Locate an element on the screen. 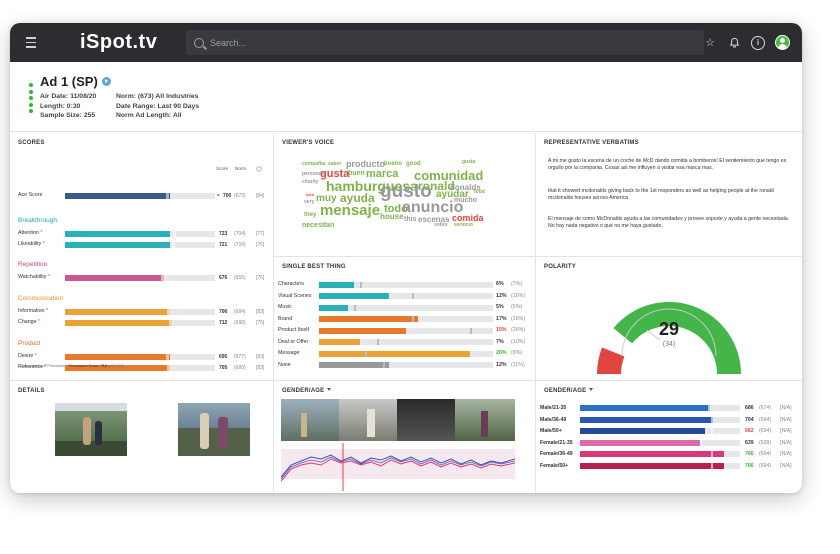  cloud-word: bien is located at coordinates (310, 194).